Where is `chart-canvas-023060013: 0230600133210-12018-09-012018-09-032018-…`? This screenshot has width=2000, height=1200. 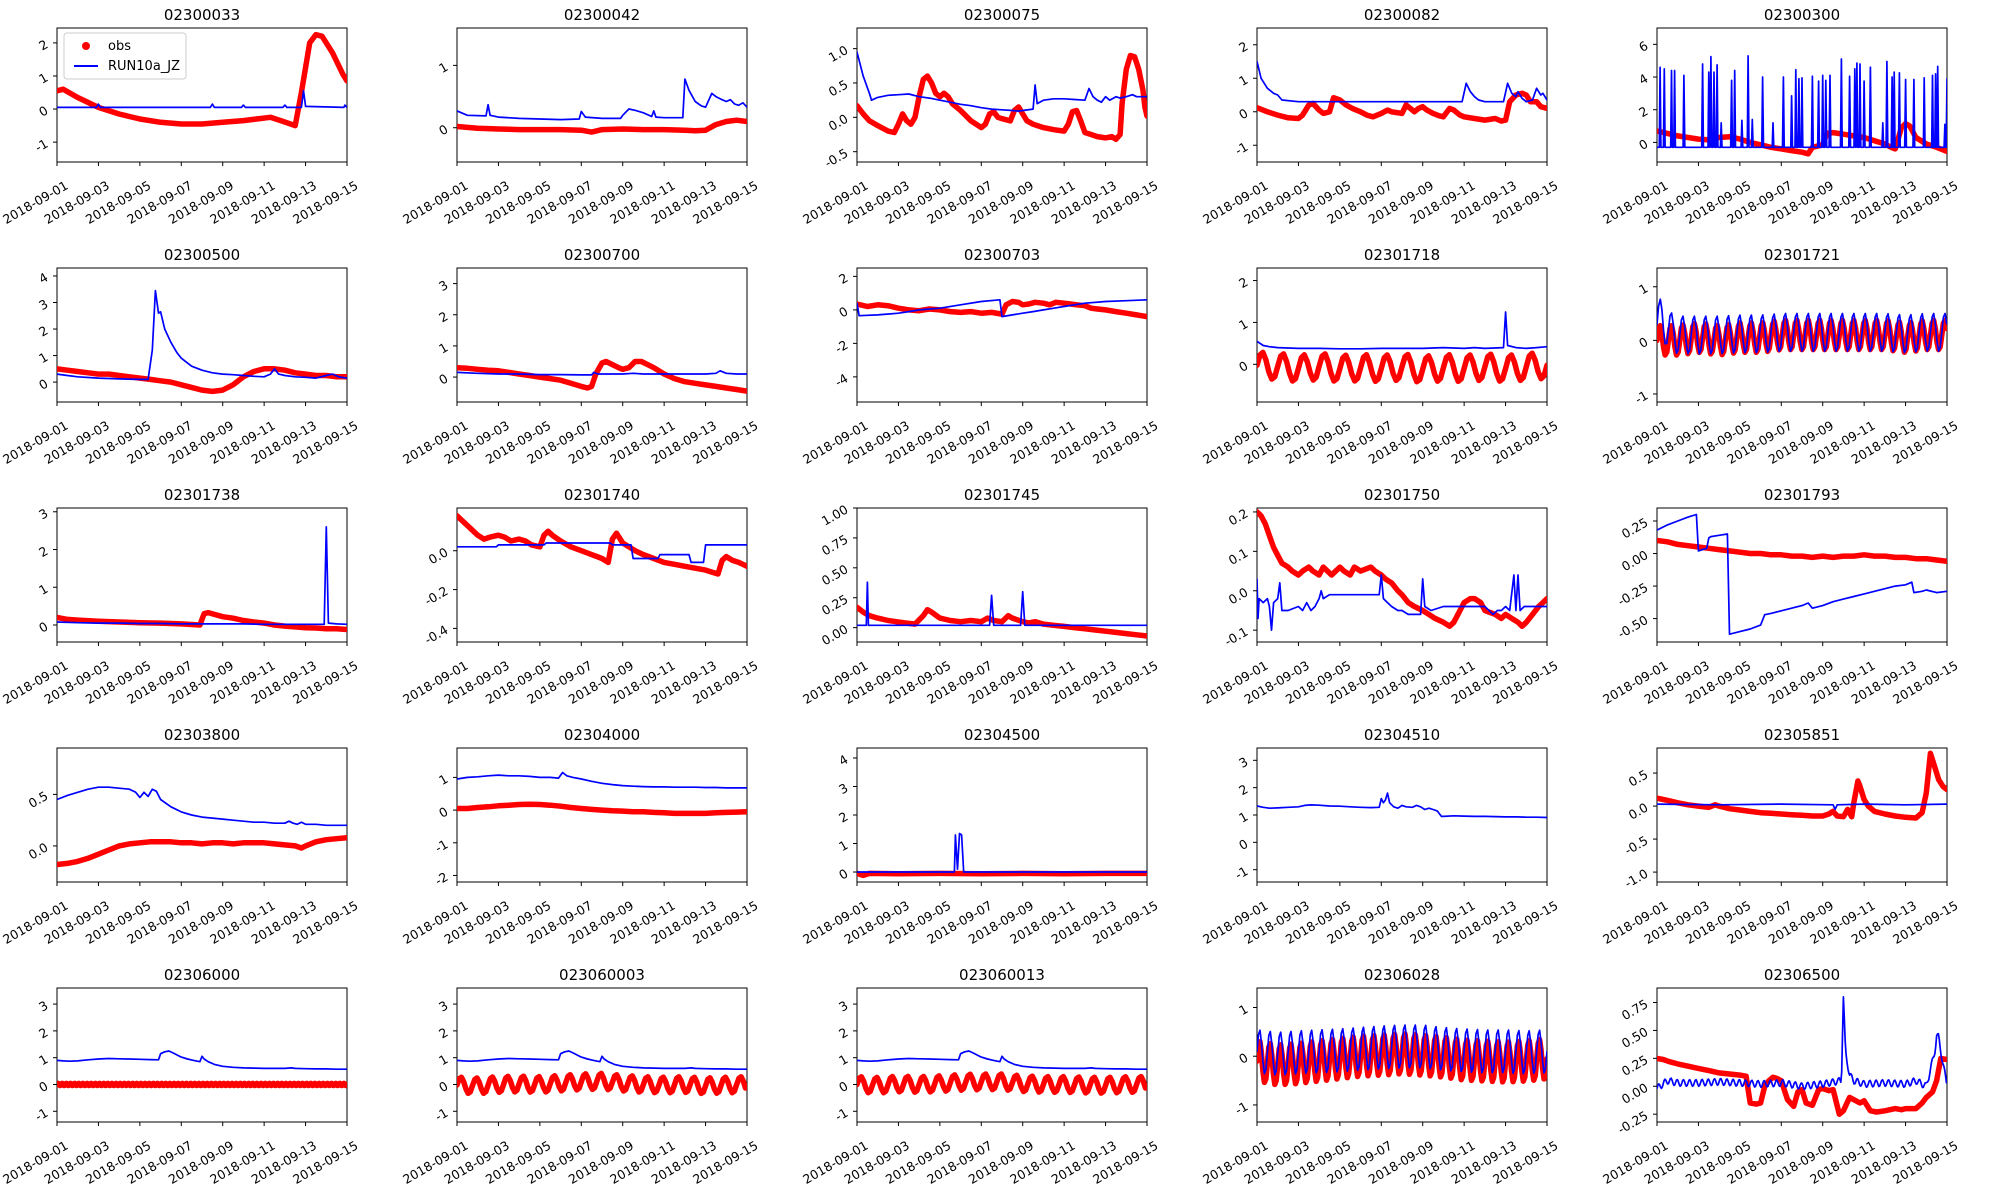 chart-canvas-023060013: 0230600133210-12018-09-012018-09-032018-… is located at coordinates (980, 1076).